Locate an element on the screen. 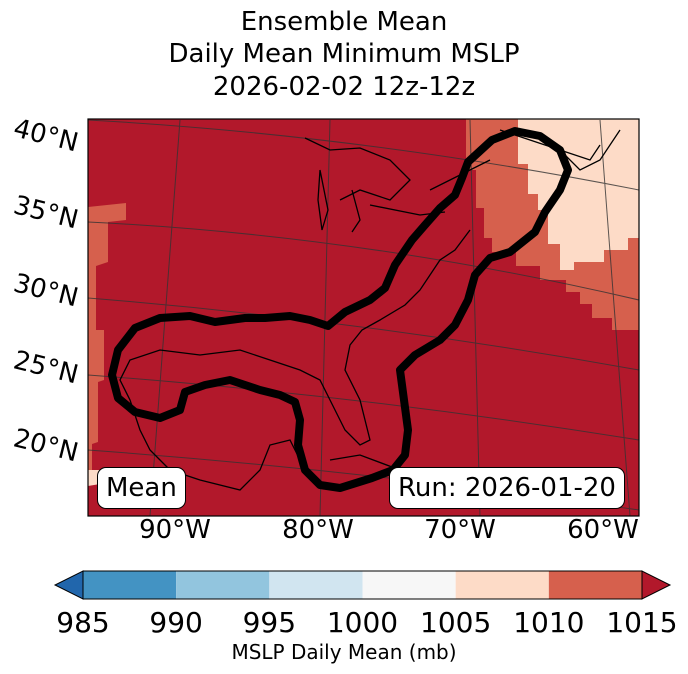 Image resolution: width=688 pixels, height=674 pixels. colorbar-extend-low is located at coordinates (68, 585).